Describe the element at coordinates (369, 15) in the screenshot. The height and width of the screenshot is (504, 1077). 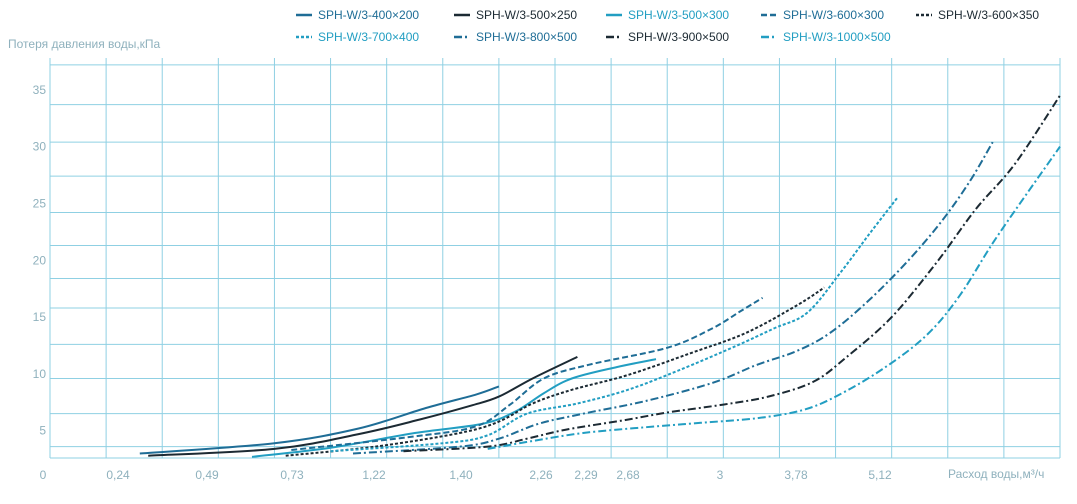
I see `legend-label: SPH-W/3-400×200` at that location.